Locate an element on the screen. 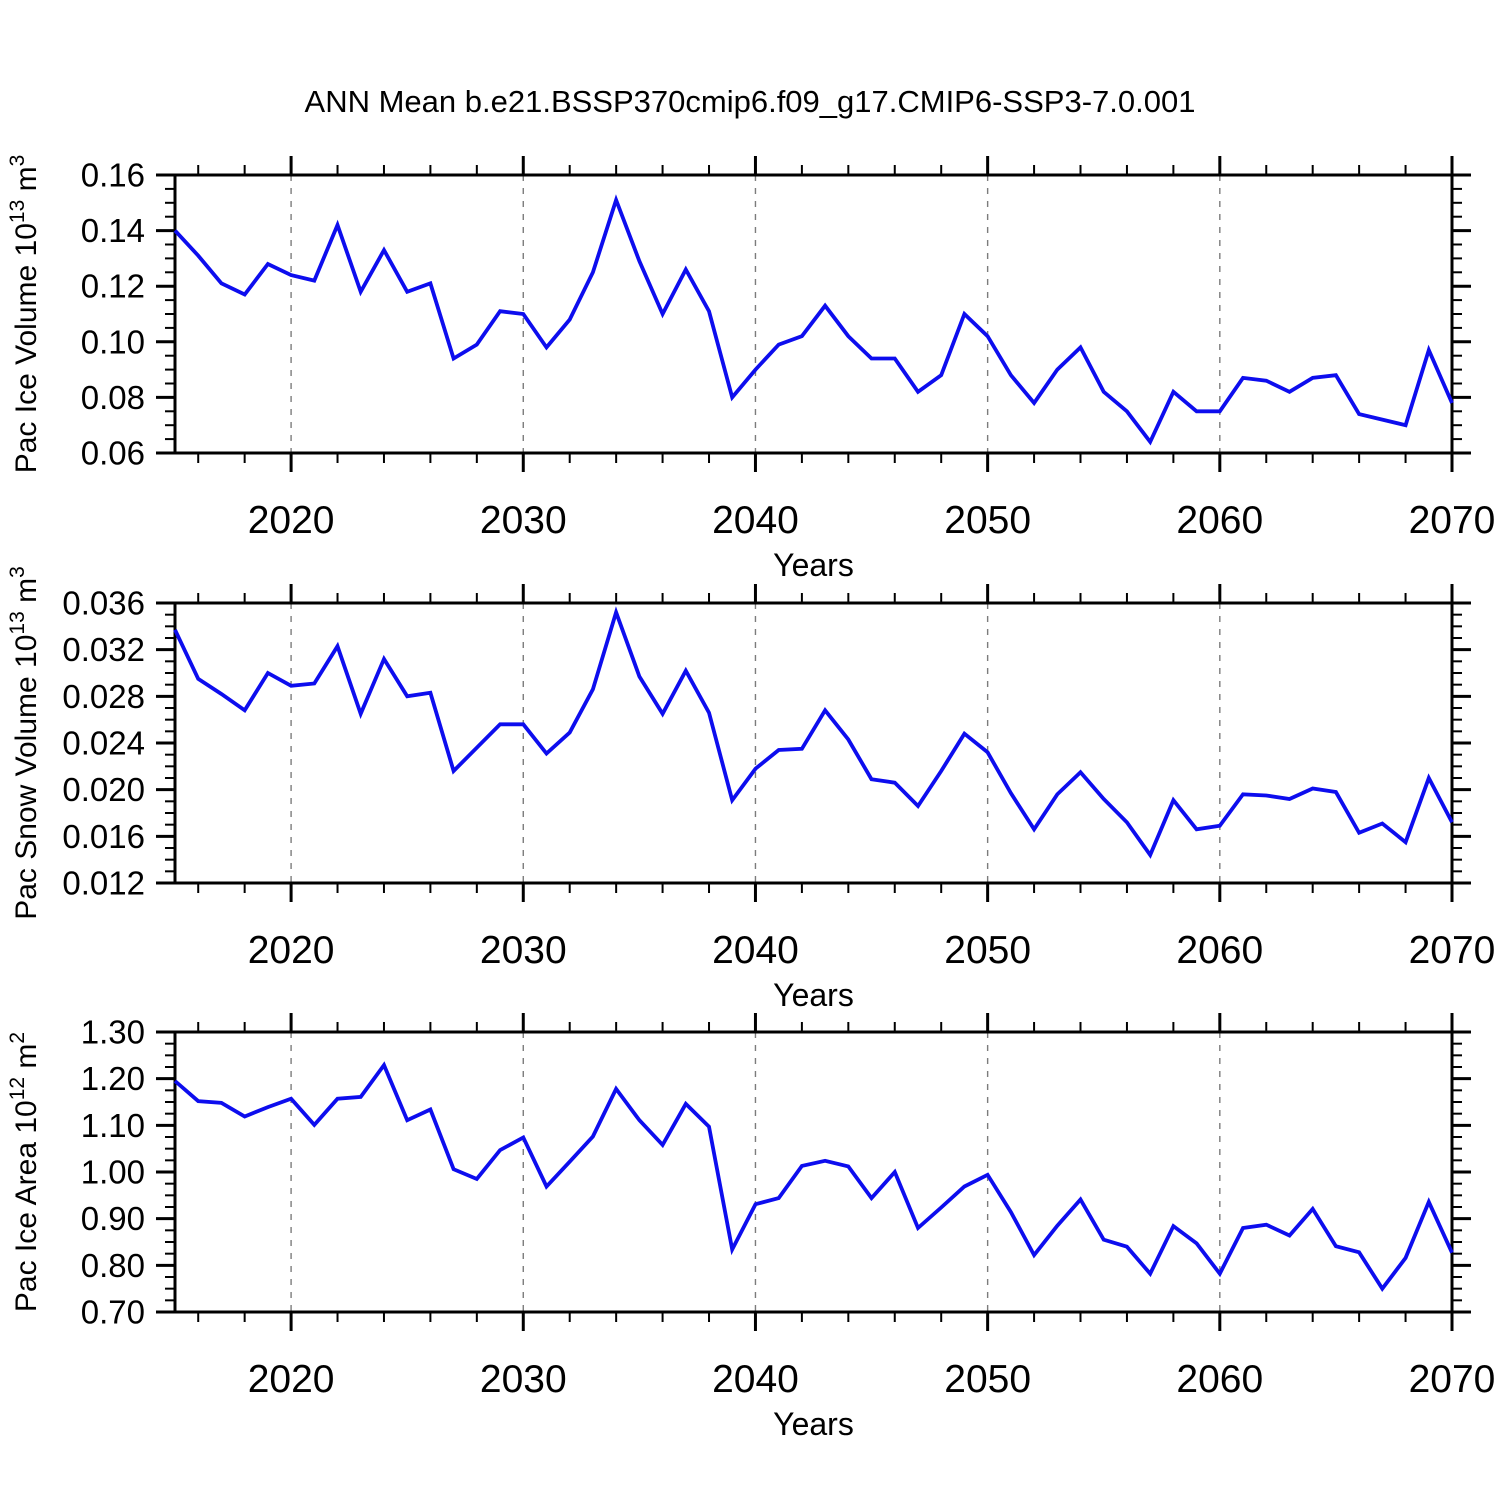 The height and width of the screenshot is (1500, 1500). data-line-pac-ice-volume is located at coordinates (813, 320).